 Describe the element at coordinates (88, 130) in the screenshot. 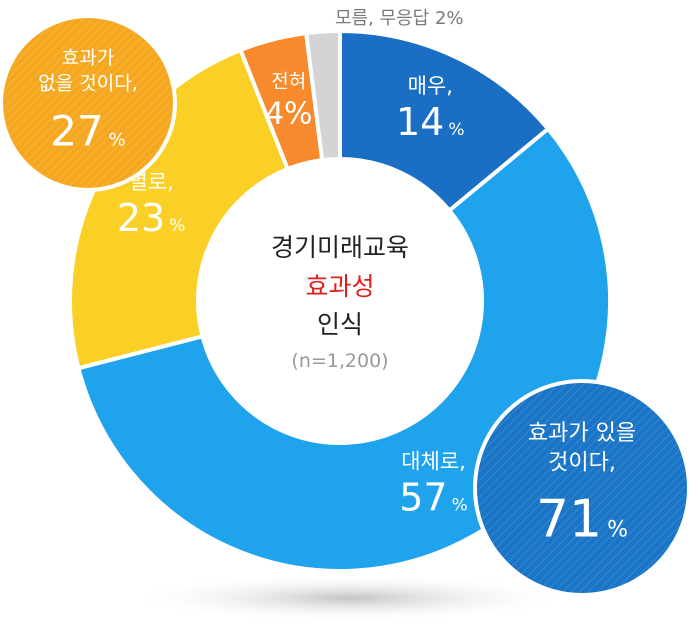

I see `group-negative-value: 27%` at that location.